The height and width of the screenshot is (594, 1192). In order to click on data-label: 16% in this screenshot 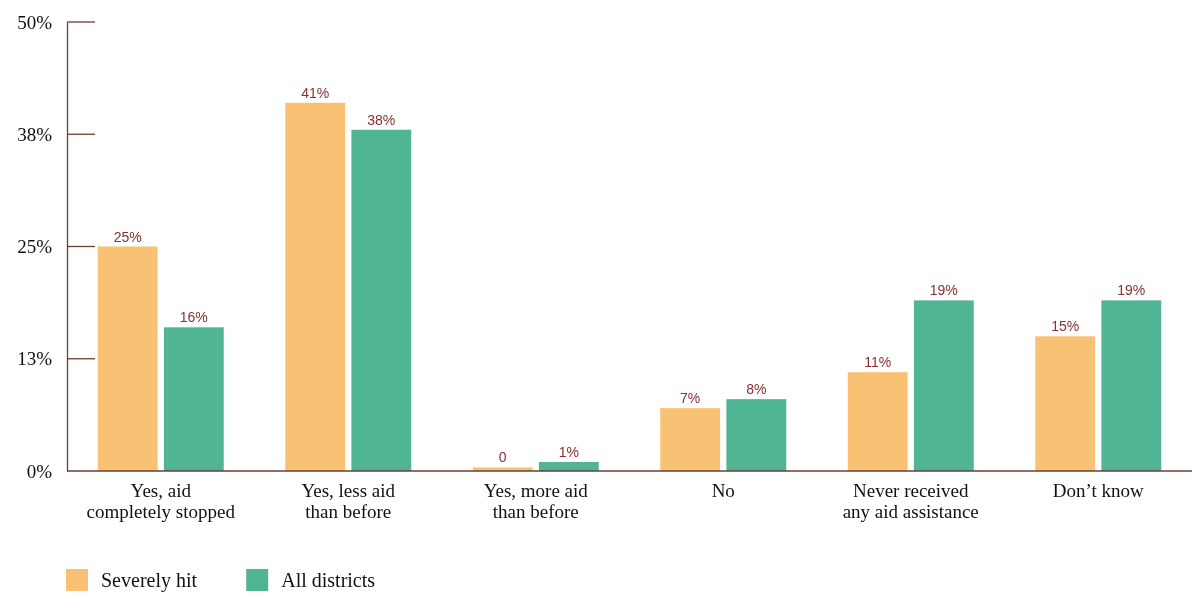, I will do `click(193, 317)`.